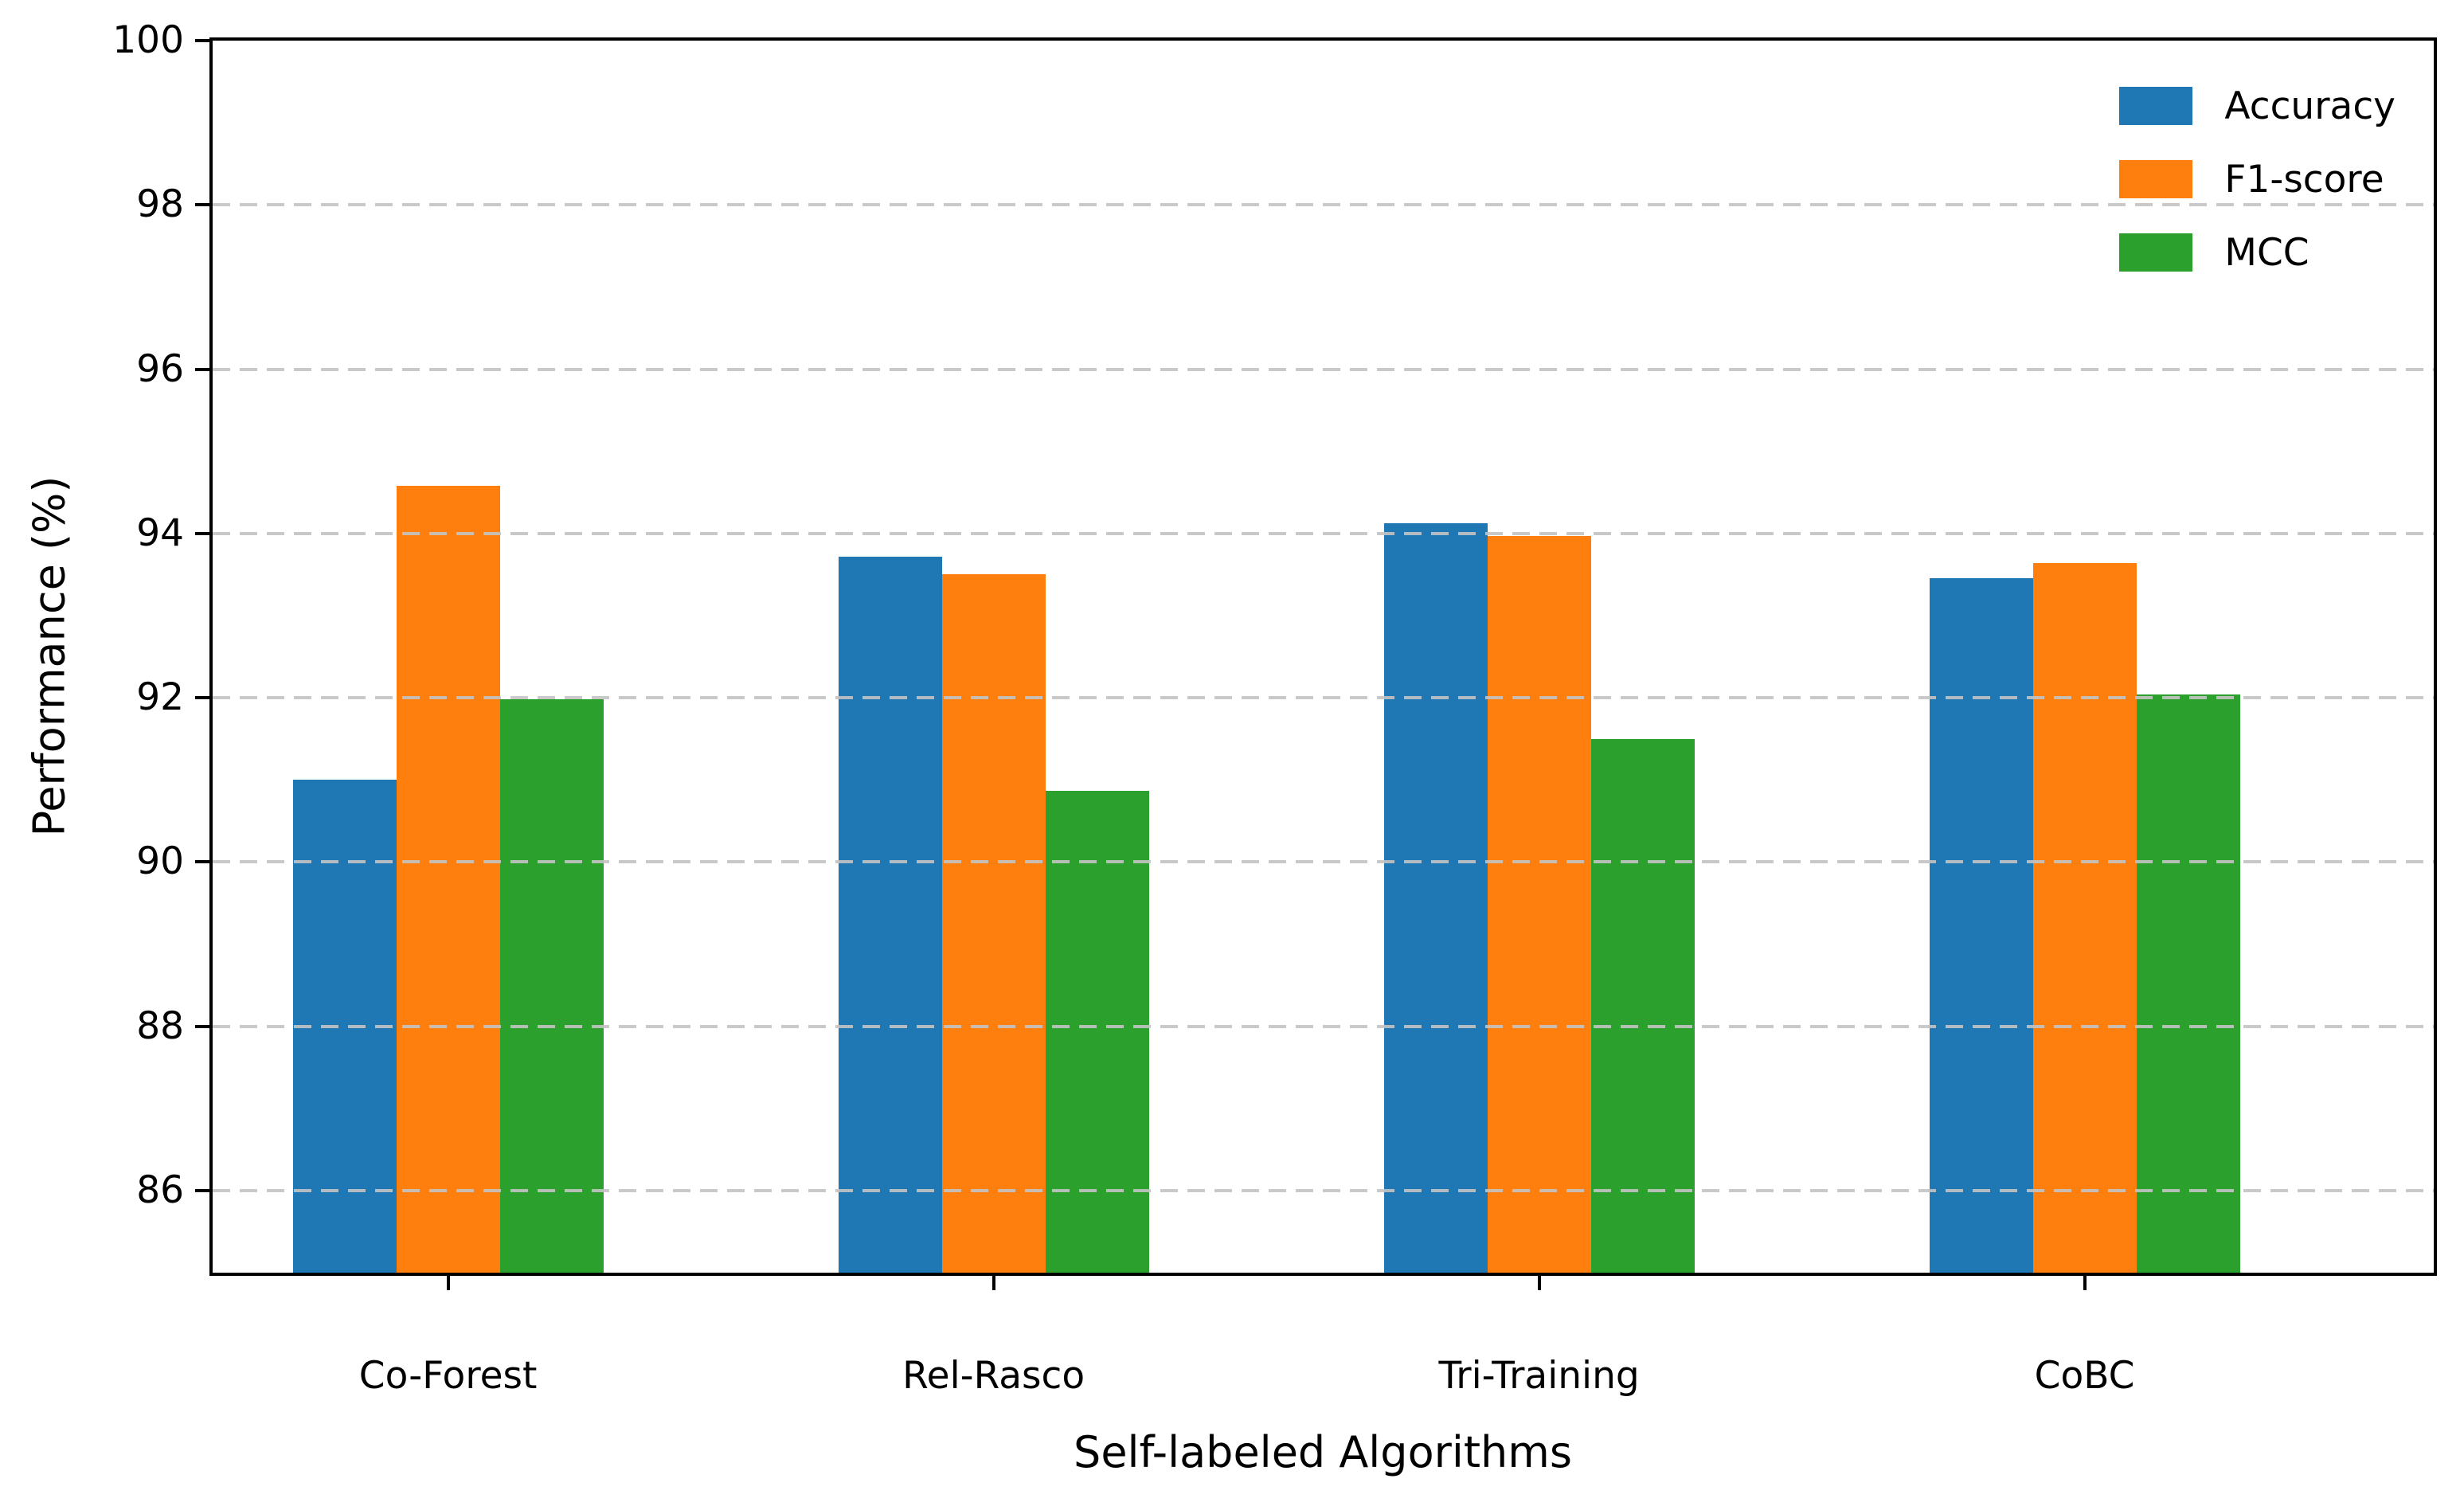 The image size is (2464, 1510). What do you see at coordinates (160, 697) in the screenshot?
I see `y-tick-label-92: 92` at bounding box center [160, 697].